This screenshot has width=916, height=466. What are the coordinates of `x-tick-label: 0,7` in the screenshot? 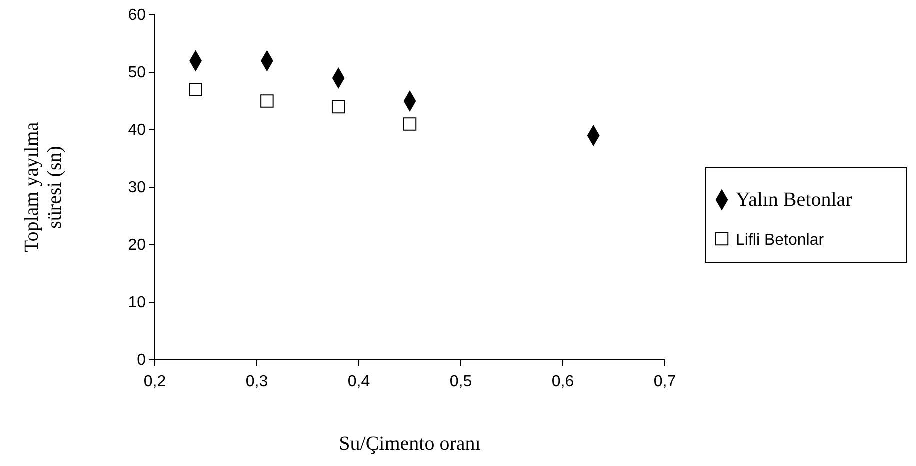 It's located at (665, 382).